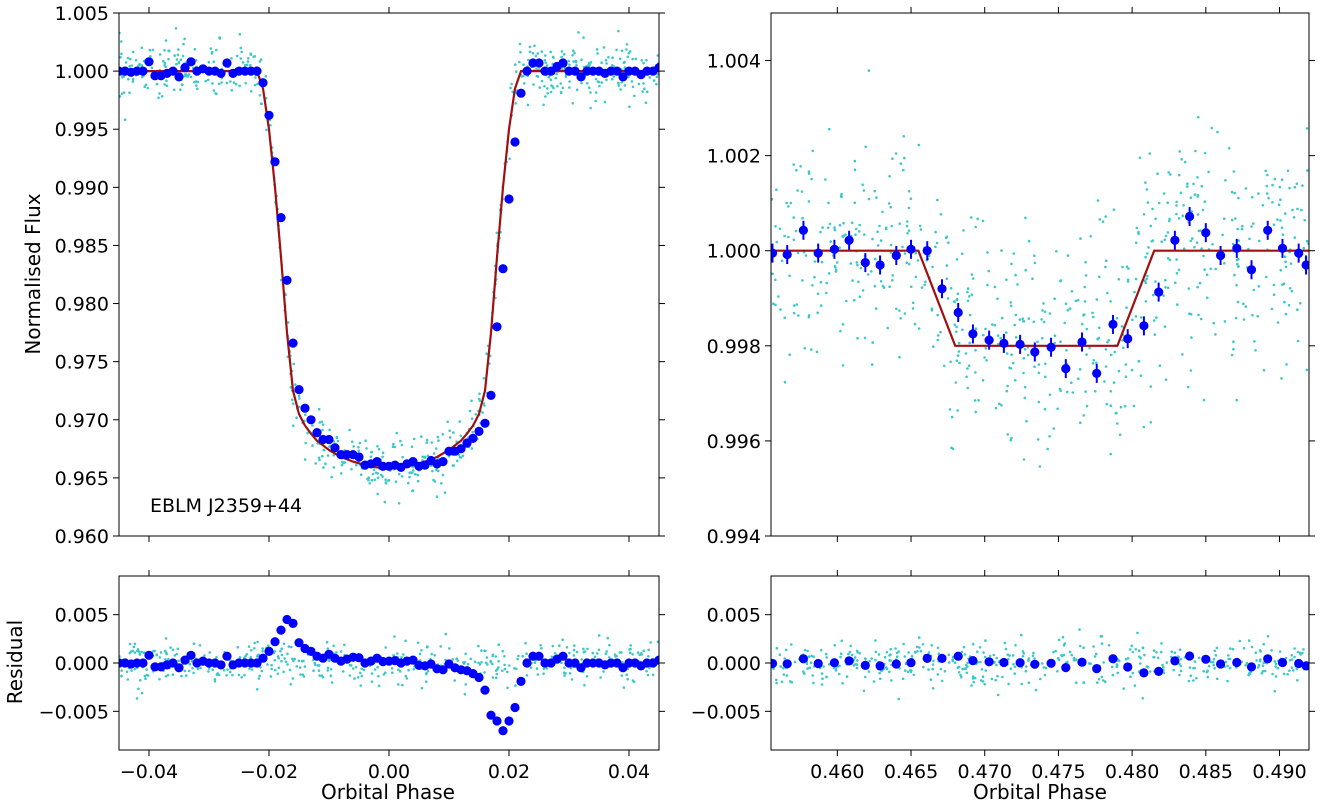 Image resolution: width=1326 pixels, height=807 pixels. I want to click on x-tick-label: −0.04, so click(149, 772).